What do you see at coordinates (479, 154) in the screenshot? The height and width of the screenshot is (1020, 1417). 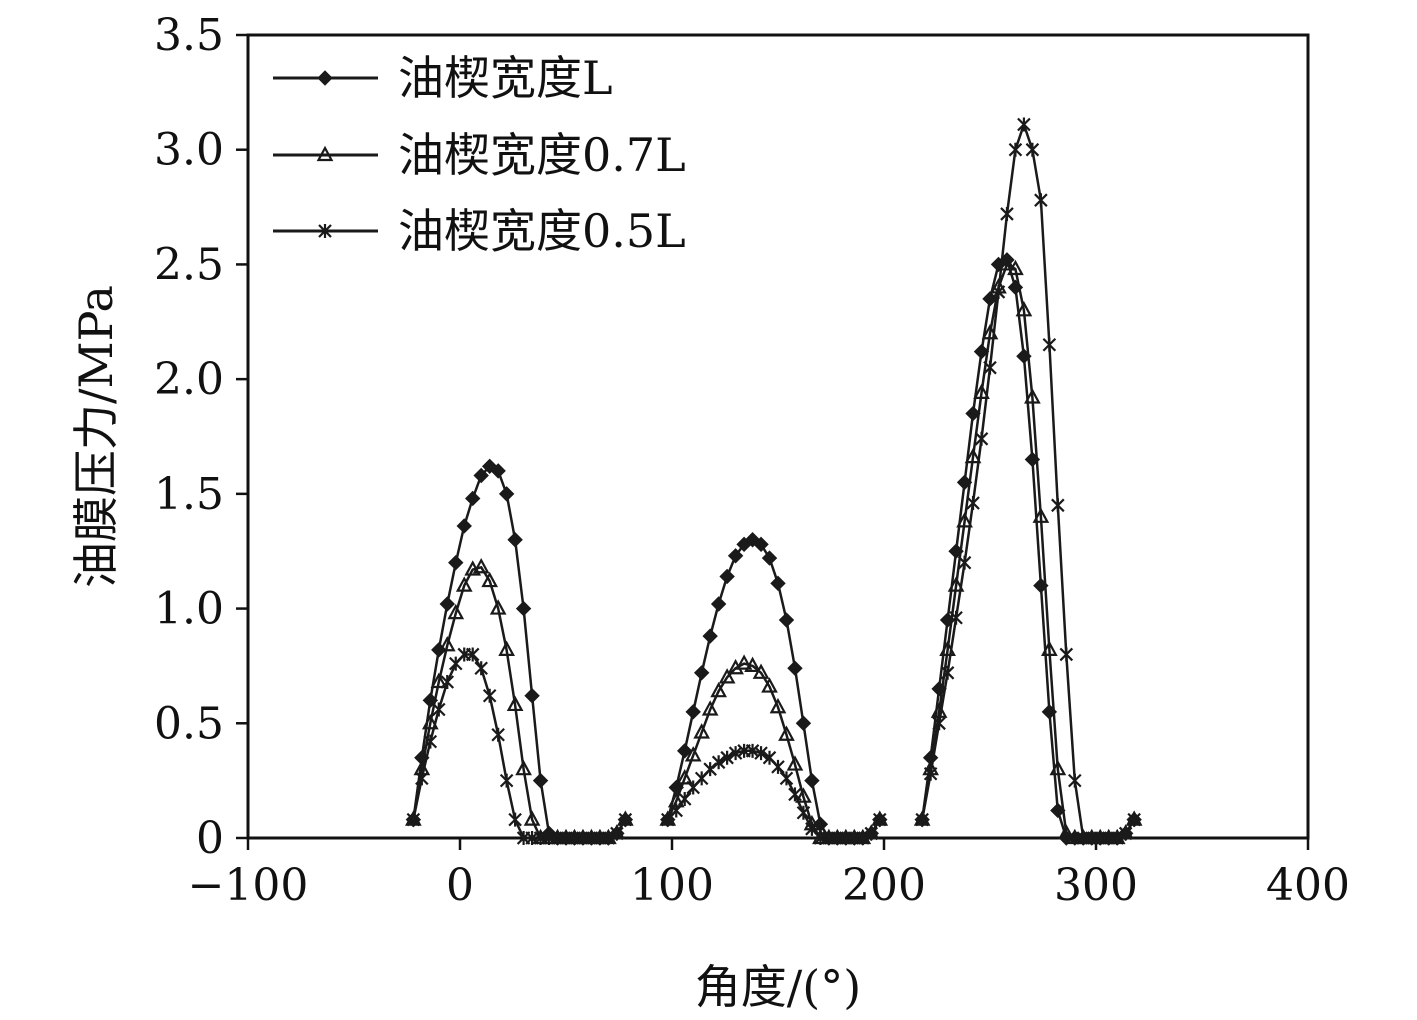 I see `legend: 油楔宽度L 油楔宽度0.7L 油楔宽度0.5L` at bounding box center [479, 154].